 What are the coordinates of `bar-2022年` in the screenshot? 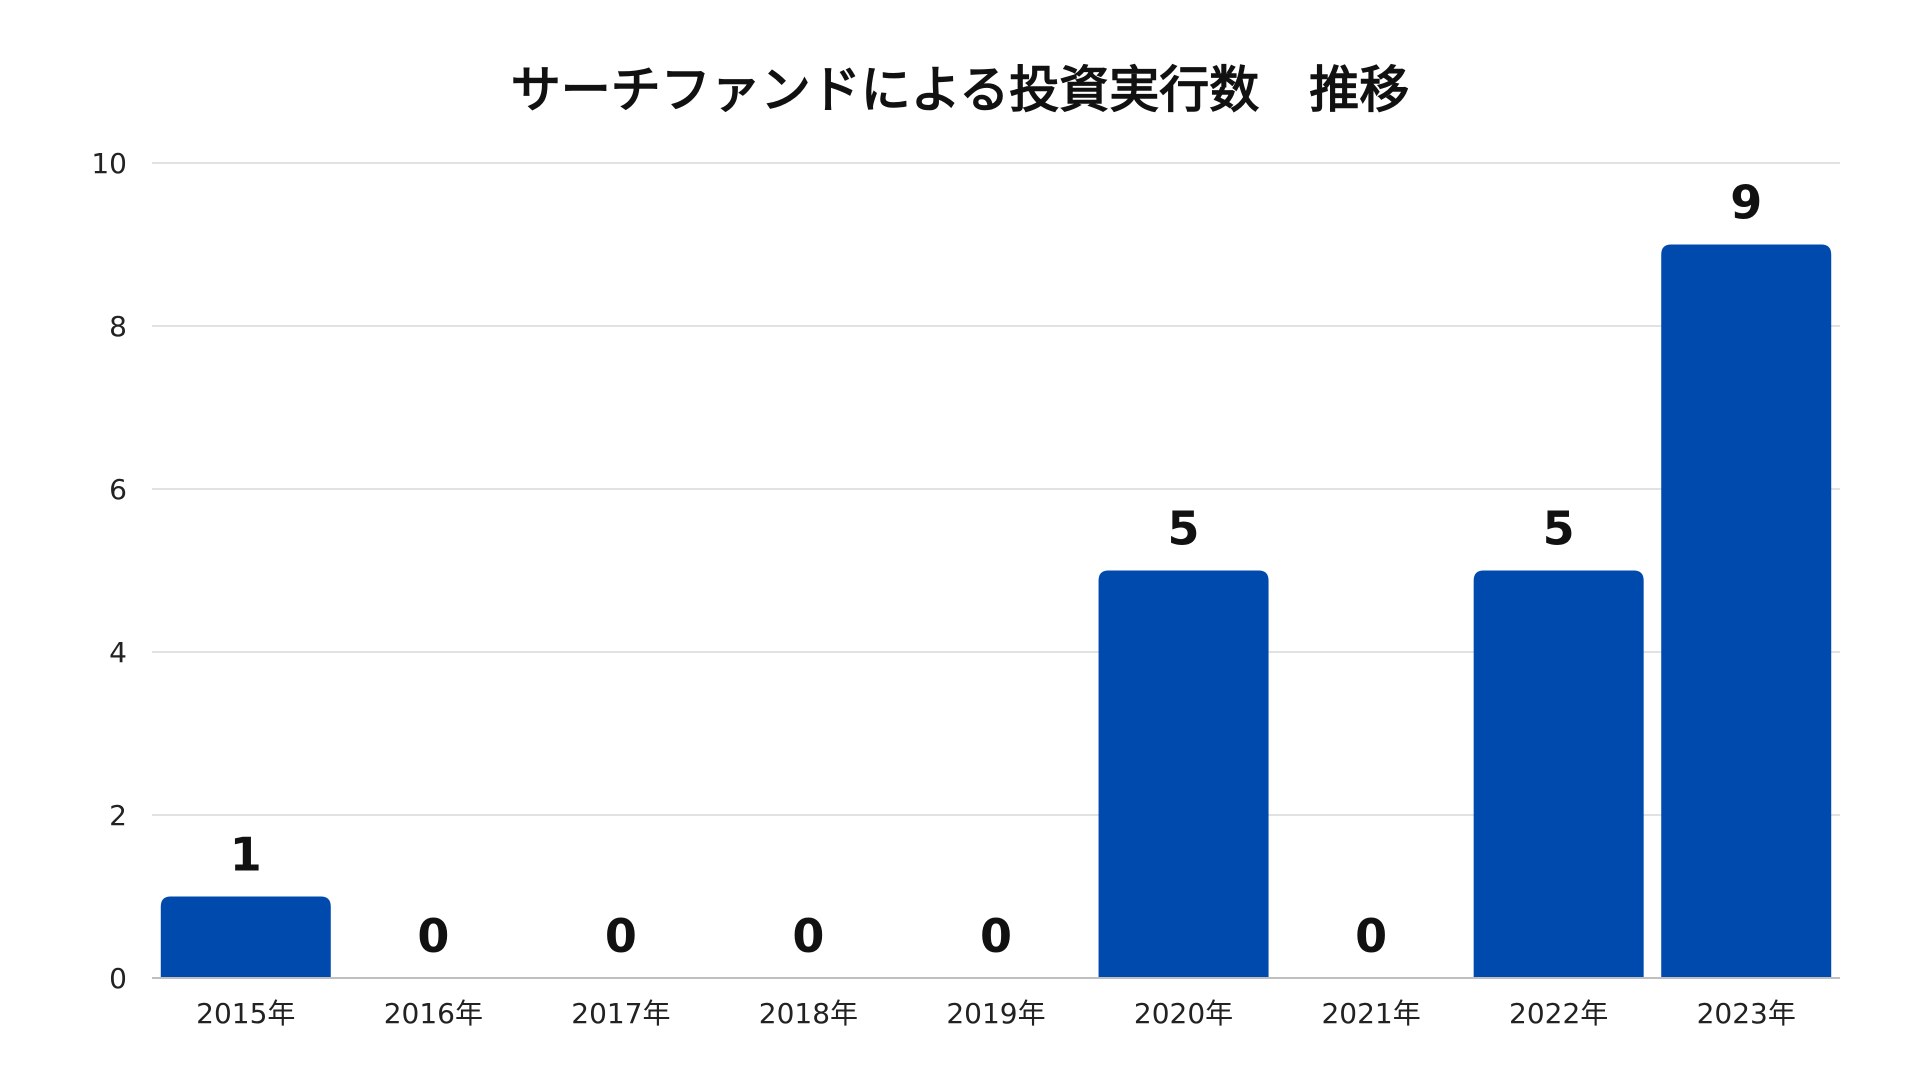 It's located at (1558, 774).